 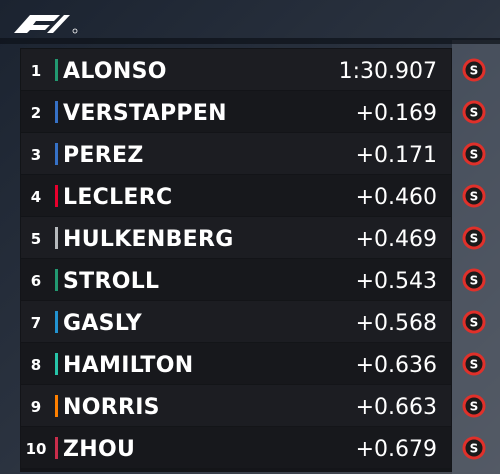 What do you see at coordinates (36, 71) in the screenshot?
I see `position: 1` at bounding box center [36, 71].